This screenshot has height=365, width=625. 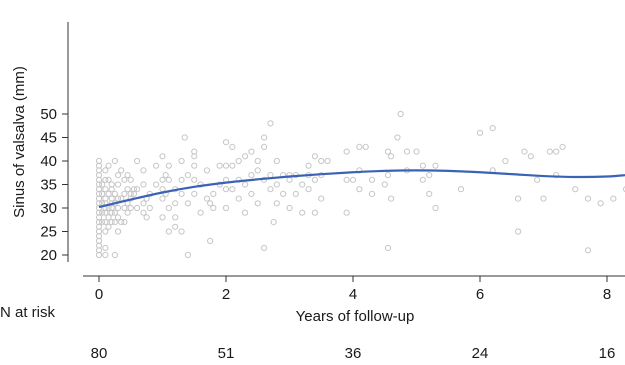 What do you see at coordinates (480, 353) in the screenshot?
I see `risk-count: 24` at bounding box center [480, 353].